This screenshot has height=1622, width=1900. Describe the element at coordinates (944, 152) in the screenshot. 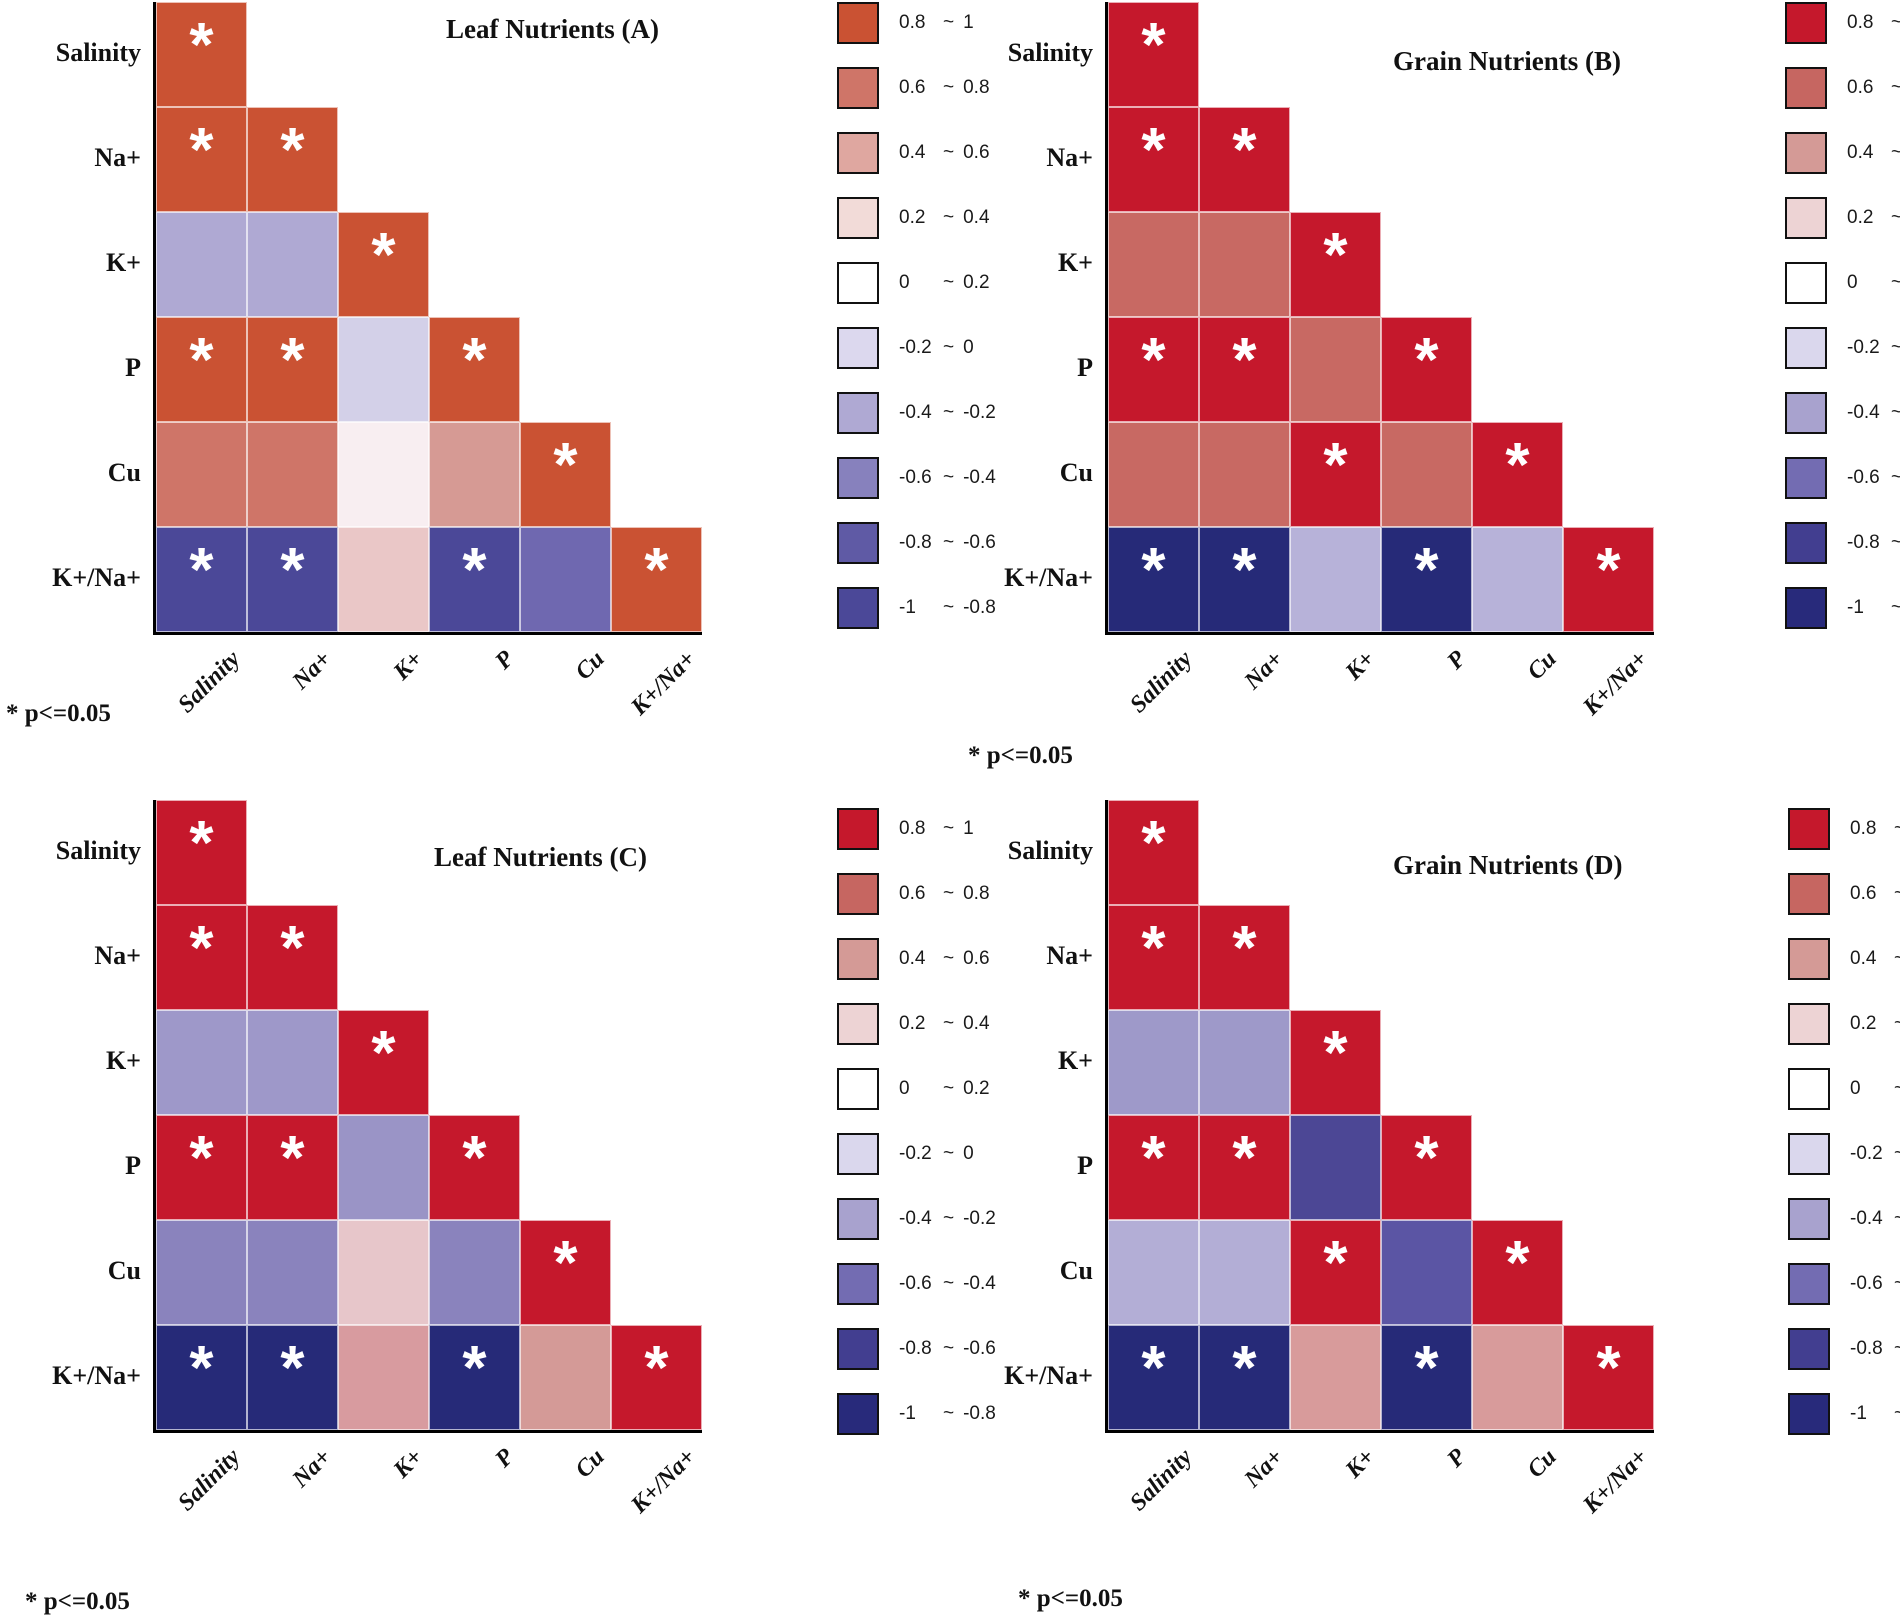

I see `legend-label: 0.4~0.6` at that location.